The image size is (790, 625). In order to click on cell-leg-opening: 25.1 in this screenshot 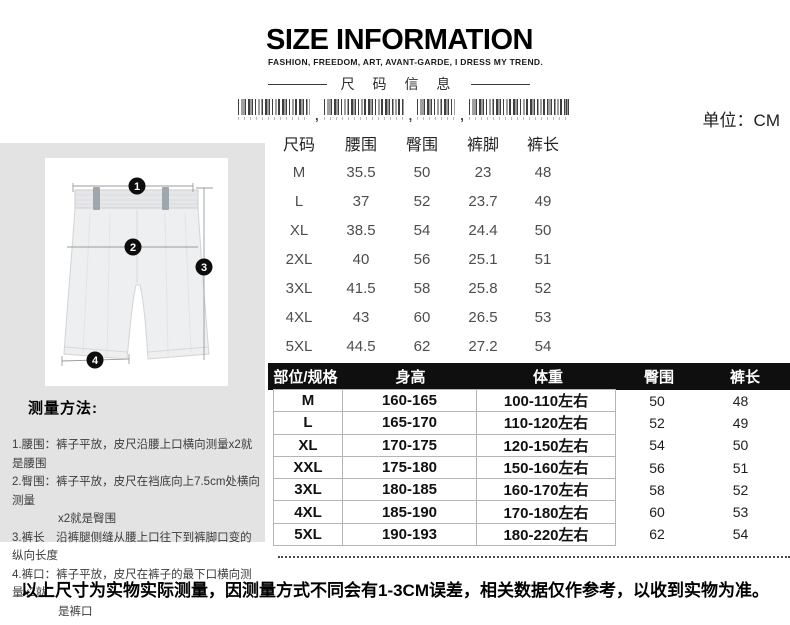, I will do `click(483, 259)`.